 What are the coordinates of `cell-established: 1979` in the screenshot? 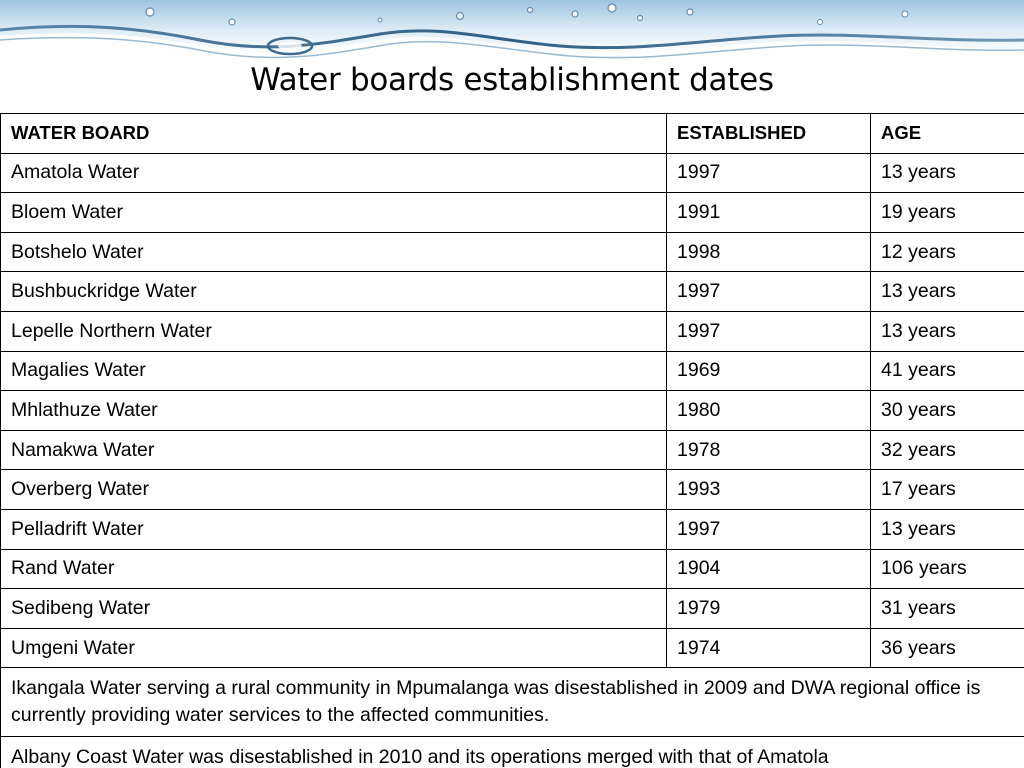 It's located at (768, 608).